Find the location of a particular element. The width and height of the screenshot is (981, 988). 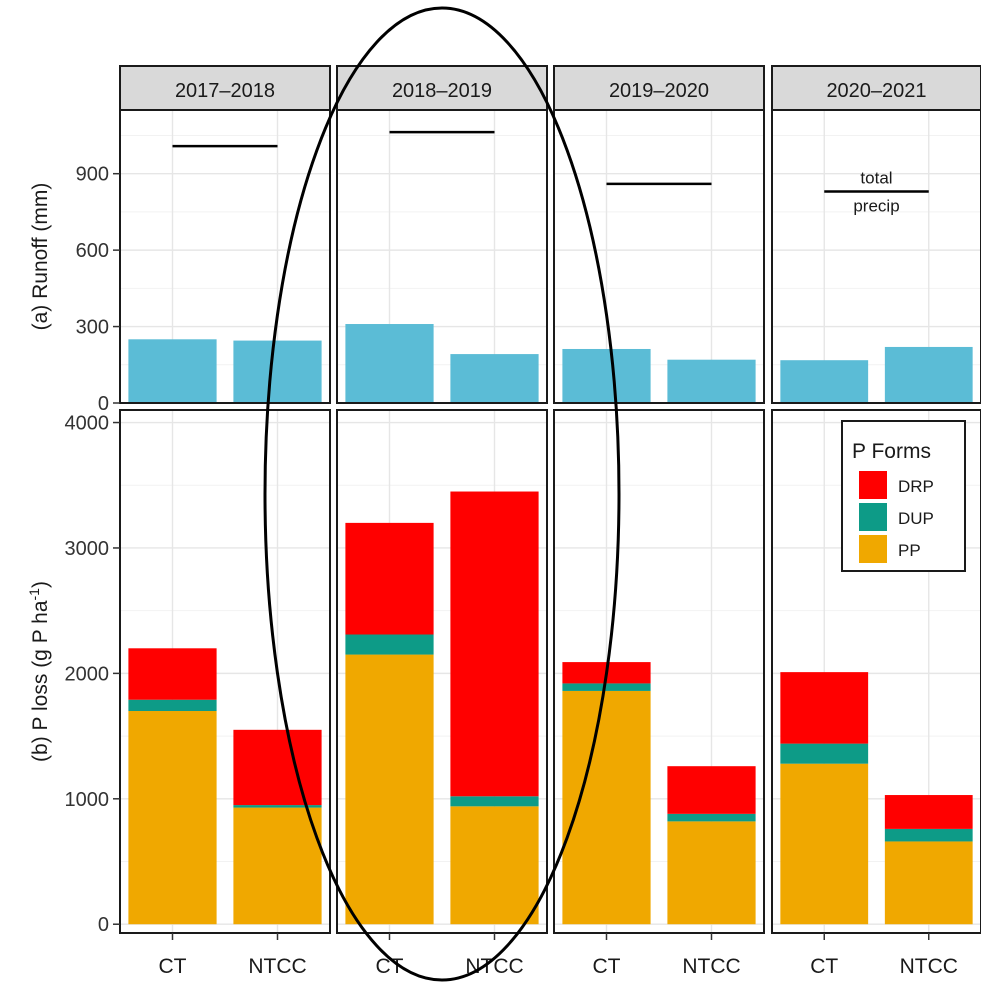

y-tick-label: 900 is located at coordinates (92, 175).